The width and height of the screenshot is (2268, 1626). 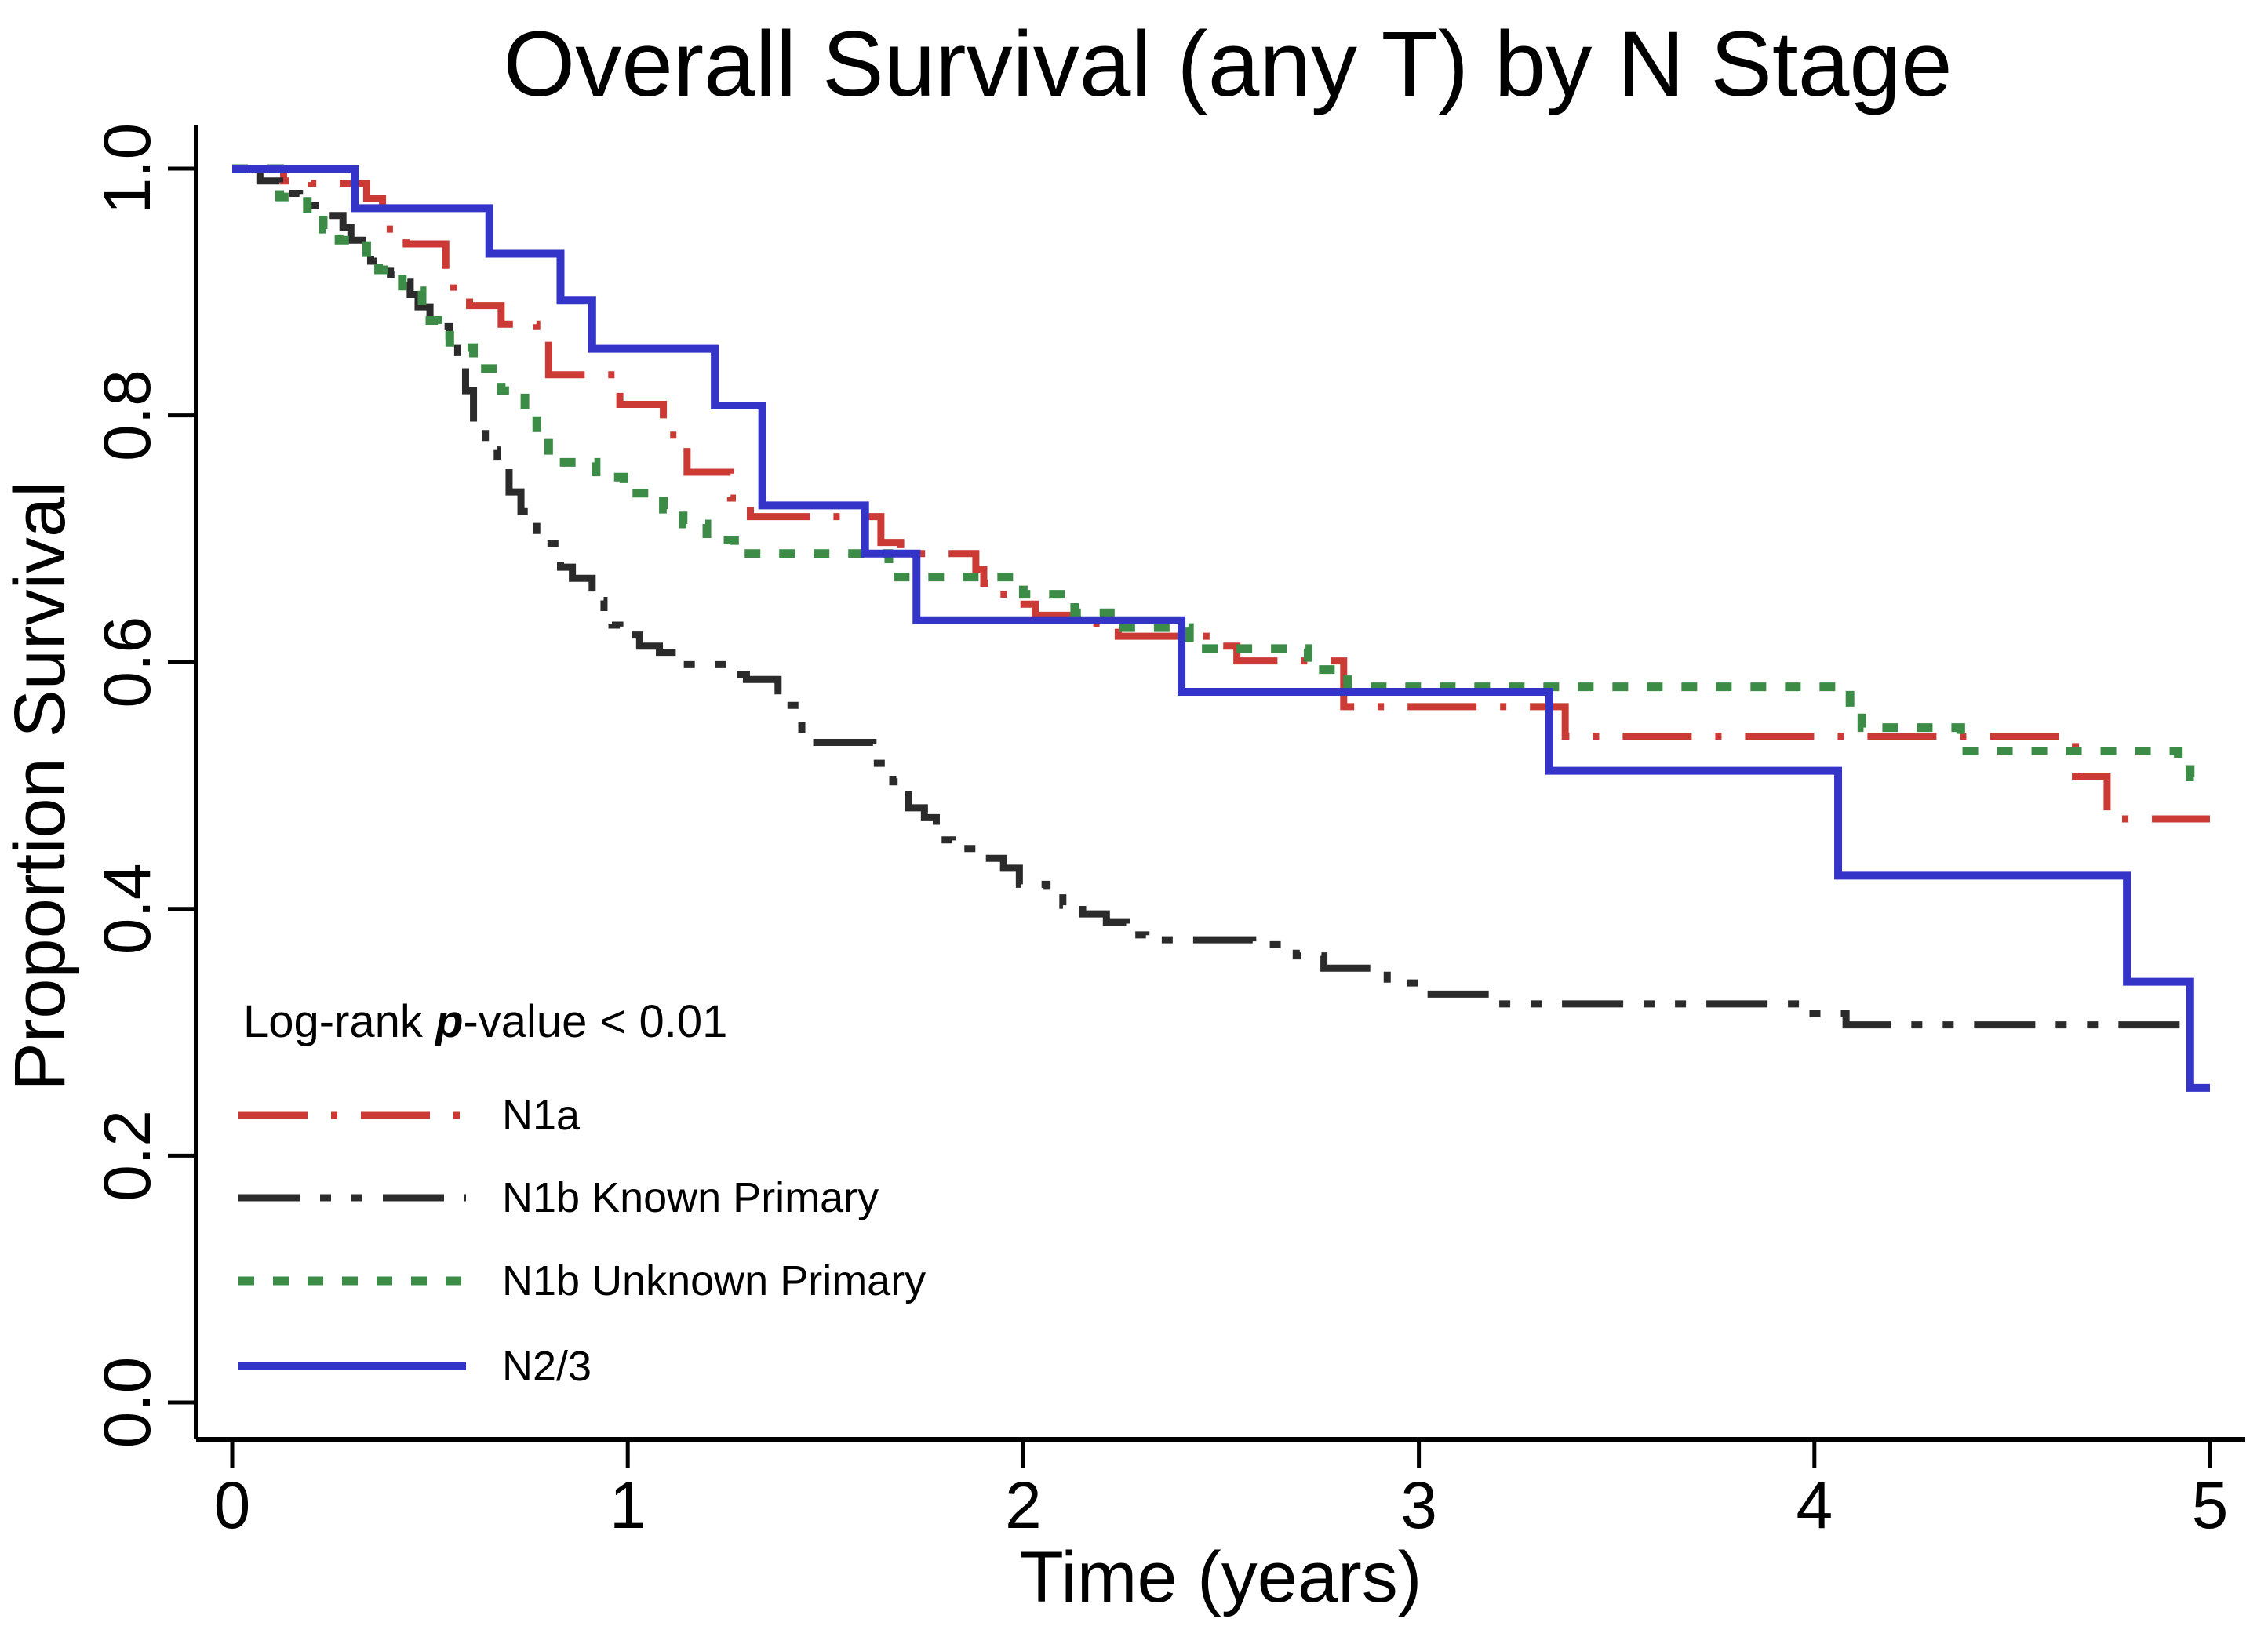 What do you see at coordinates (485, 1022) in the screenshot?
I see `log-rank-p-value: Log-rank p-value < 0.01` at bounding box center [485, 1022].